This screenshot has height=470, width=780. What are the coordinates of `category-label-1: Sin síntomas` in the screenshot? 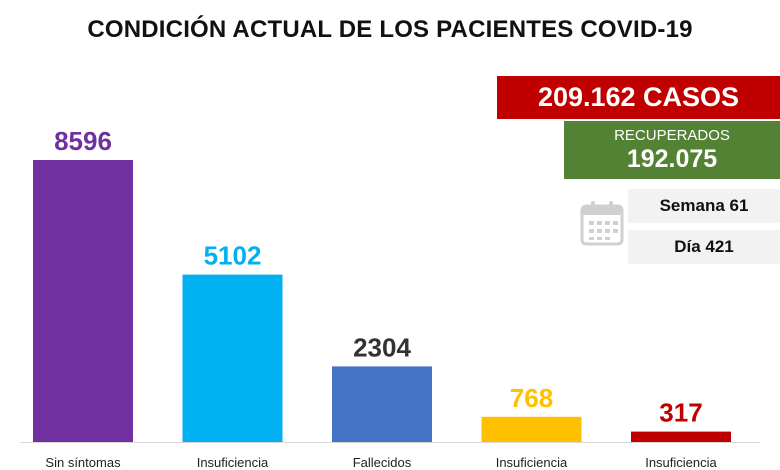 It's located at (83, 462).